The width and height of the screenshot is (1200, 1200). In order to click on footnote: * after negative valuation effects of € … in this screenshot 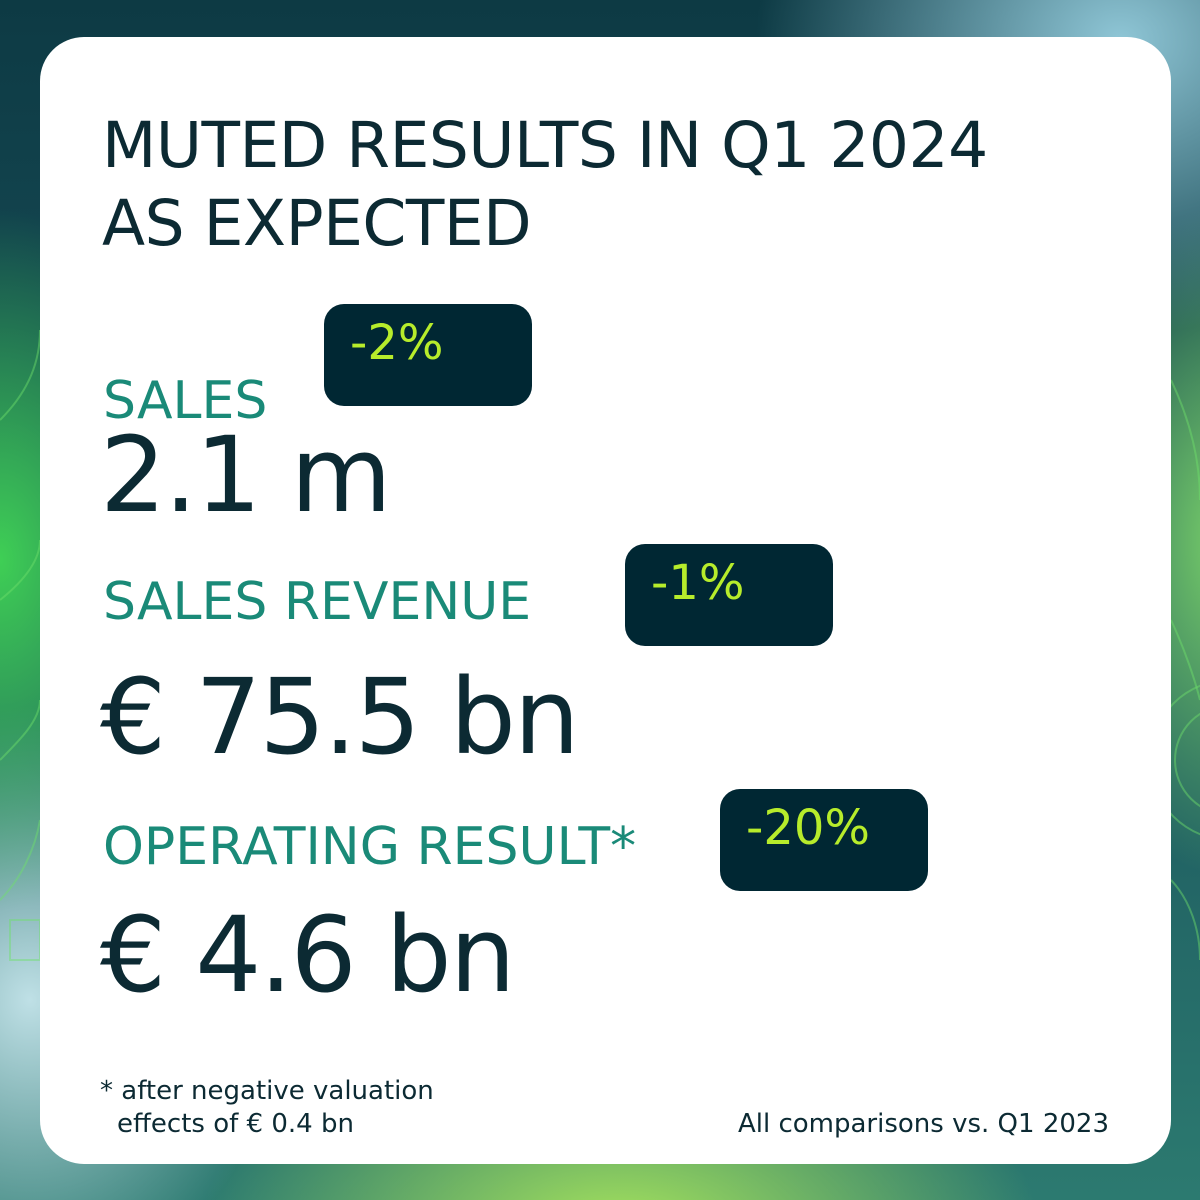, I will do `click(267, 1108)`.